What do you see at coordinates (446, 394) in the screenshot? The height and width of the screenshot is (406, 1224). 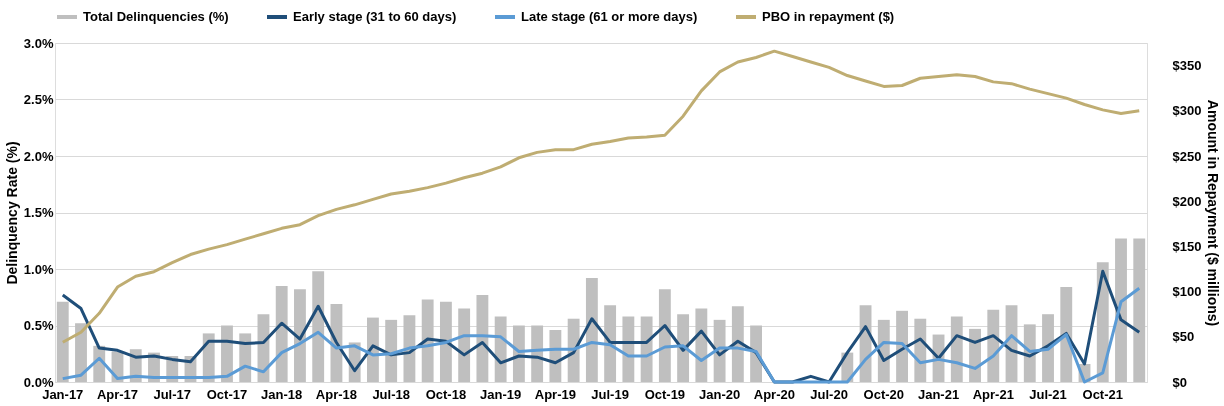 I see `x-tick-label: Oct-18` at bounding box center [446, 394].